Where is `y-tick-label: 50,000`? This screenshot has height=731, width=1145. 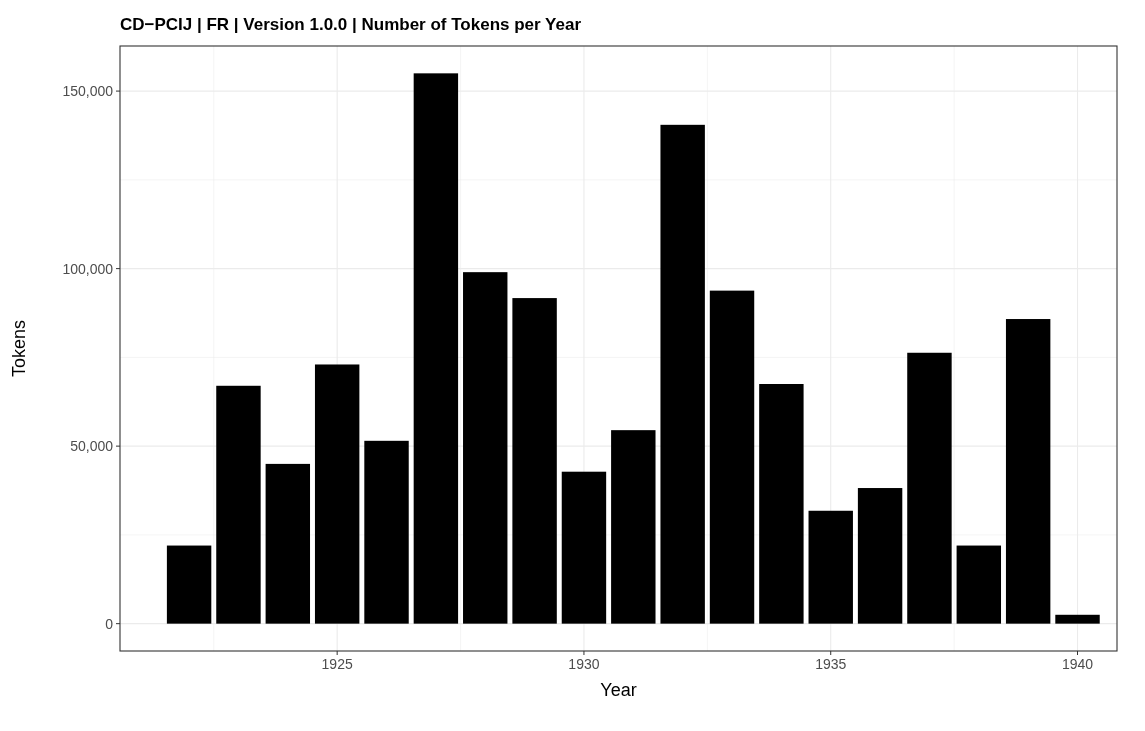 y-tick-label: 50,000 is located at coordinates (92, 446).